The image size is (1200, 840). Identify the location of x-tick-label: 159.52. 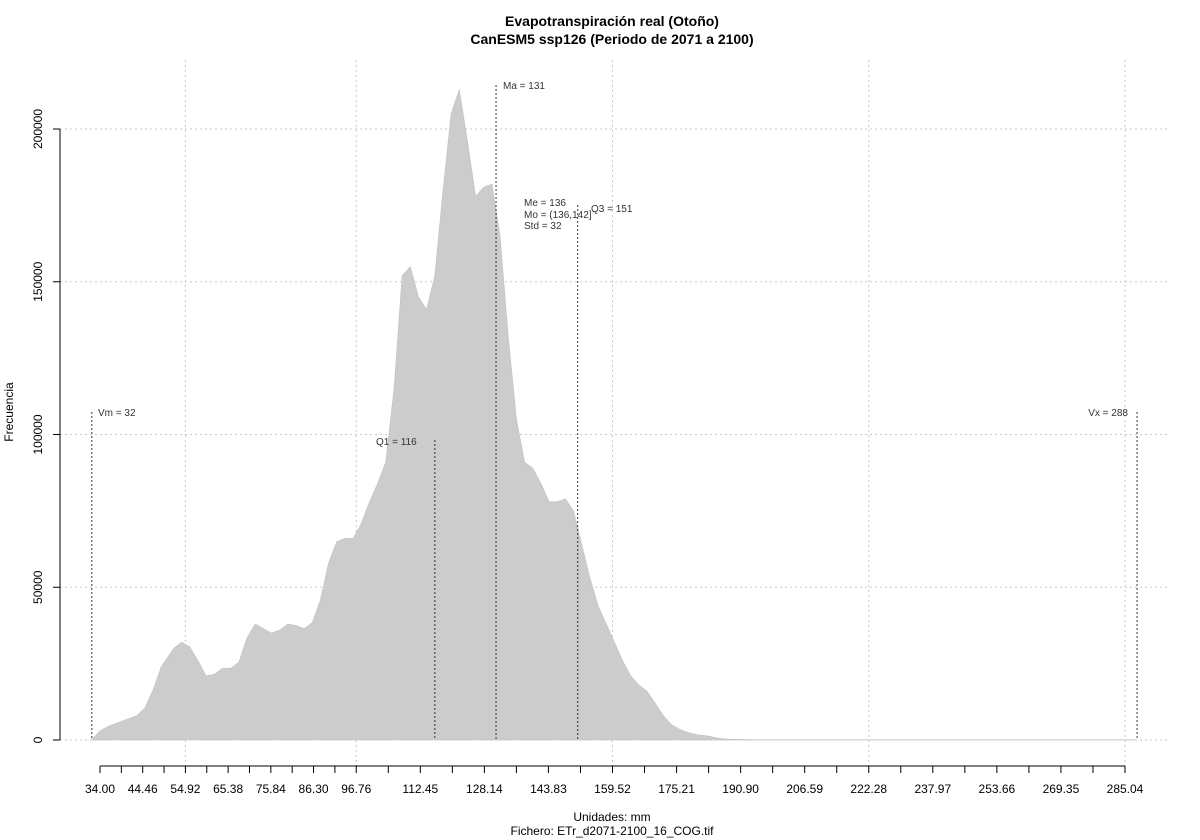
(612, 789).